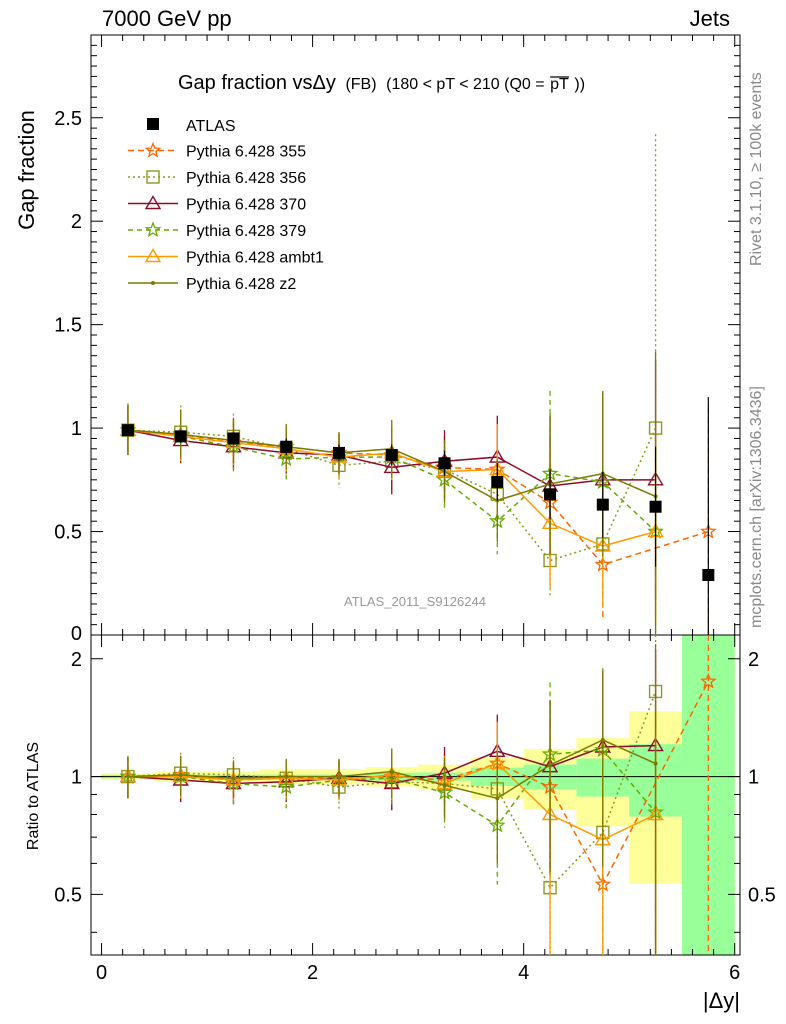 The height and width of the screenshot is (1024, 786). Describe the element at coordinates (415, 601) in the screenshot. I see `analysis-label: ATLAS_2011_S9126244` at that location.